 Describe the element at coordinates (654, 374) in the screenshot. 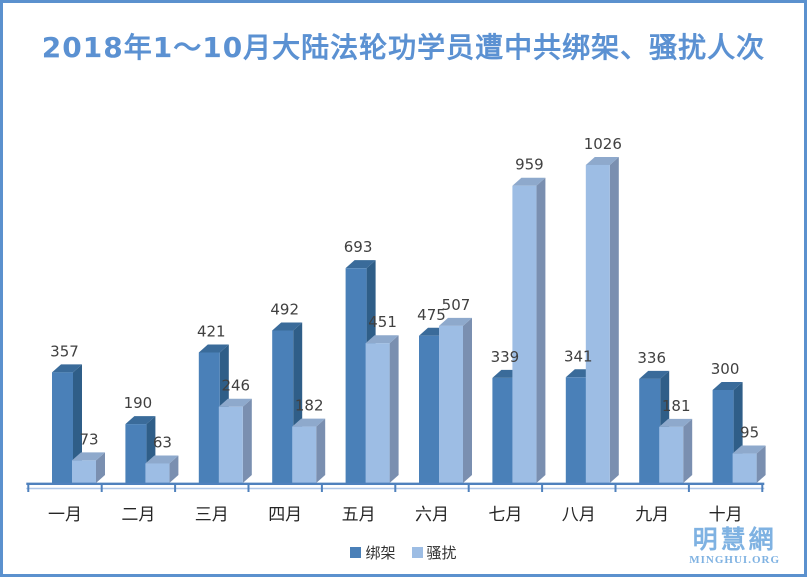

I see `bar-top-s1-cat9` at that location.